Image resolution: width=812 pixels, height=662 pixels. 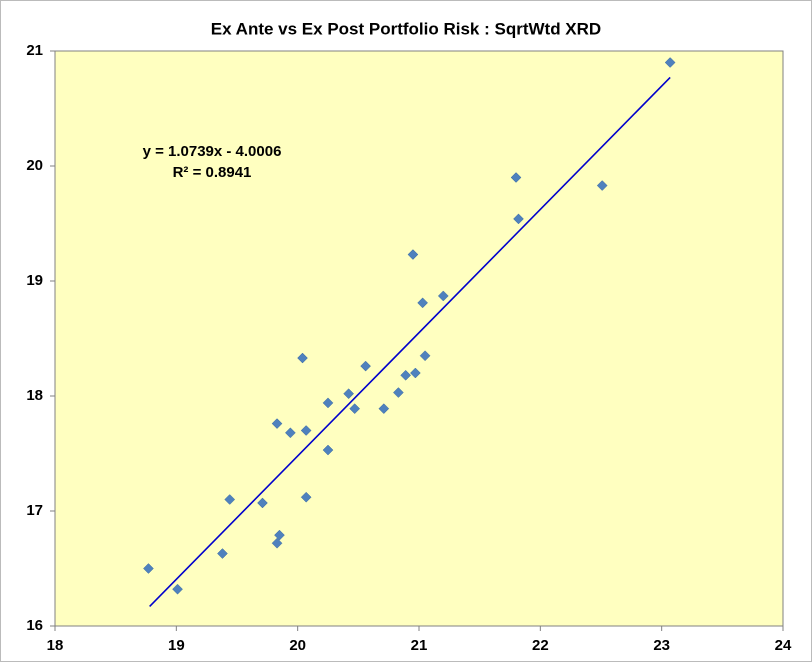 I want to click on r-squared: R² = 0.8941, so click(x=212, y=172).